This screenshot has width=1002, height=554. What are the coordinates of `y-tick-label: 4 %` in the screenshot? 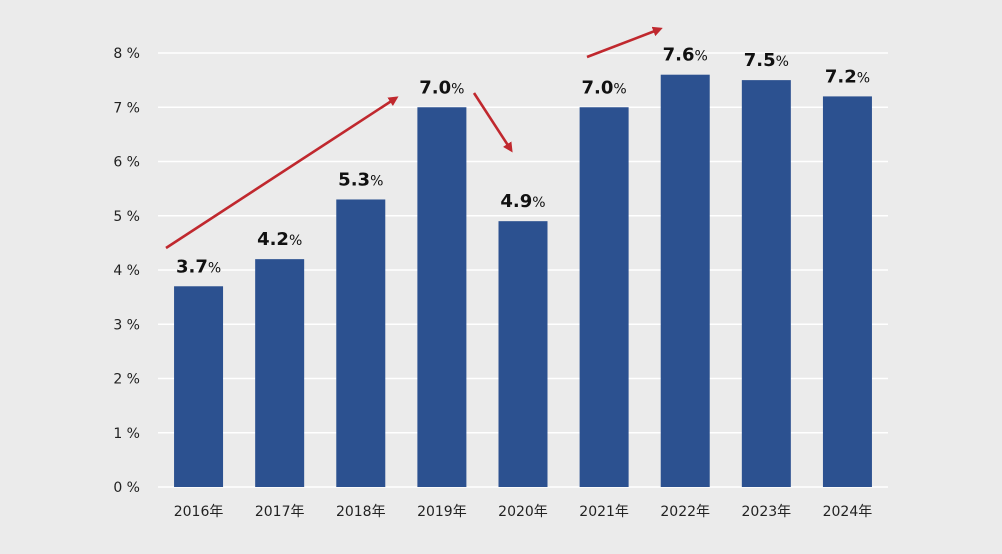 It's located at (126, 271).